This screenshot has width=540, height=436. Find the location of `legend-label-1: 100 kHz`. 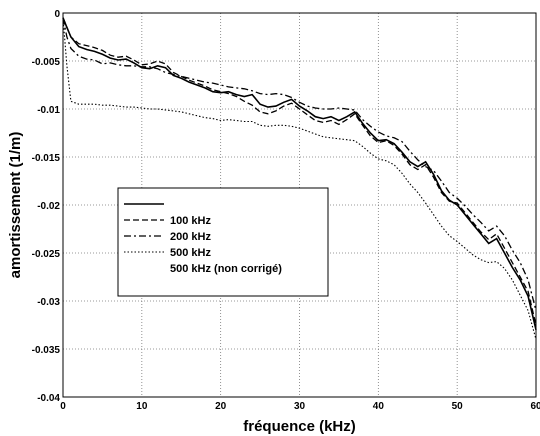

legend-label-1: 100 kHz is located at coordinates (190, 221).